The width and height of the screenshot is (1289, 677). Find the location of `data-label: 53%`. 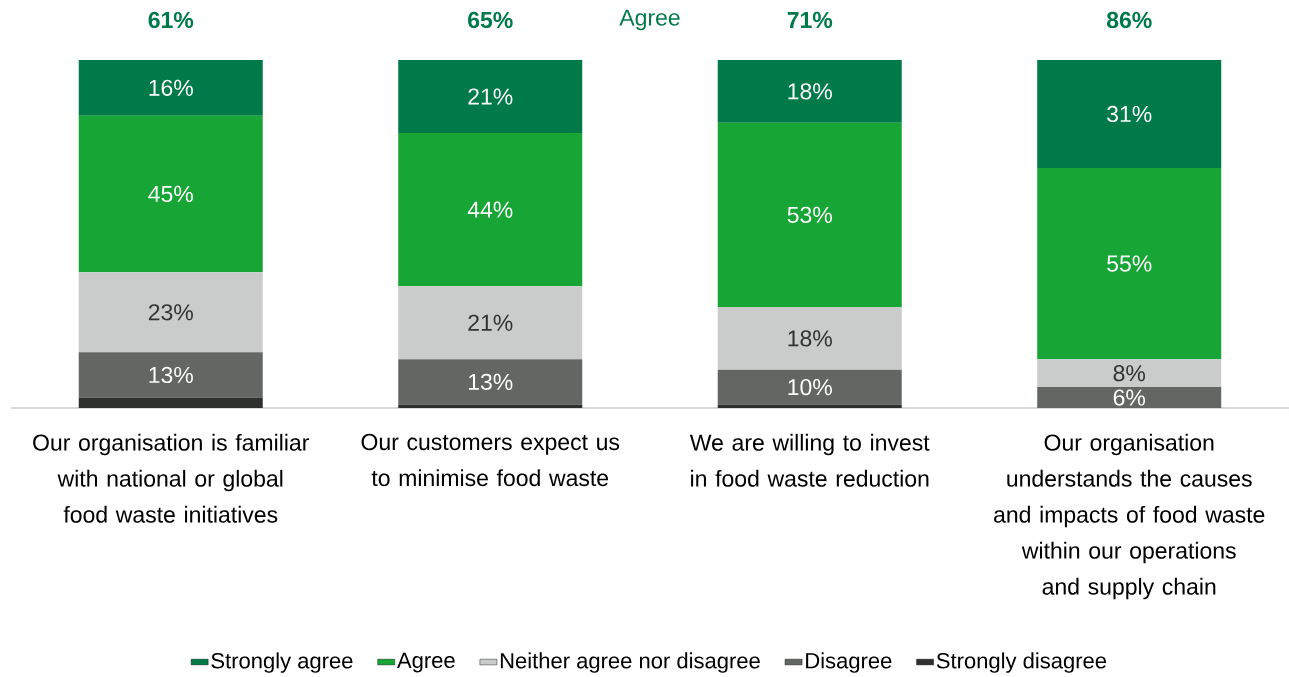

data-label: 53% is located at coordinates (809, 214).